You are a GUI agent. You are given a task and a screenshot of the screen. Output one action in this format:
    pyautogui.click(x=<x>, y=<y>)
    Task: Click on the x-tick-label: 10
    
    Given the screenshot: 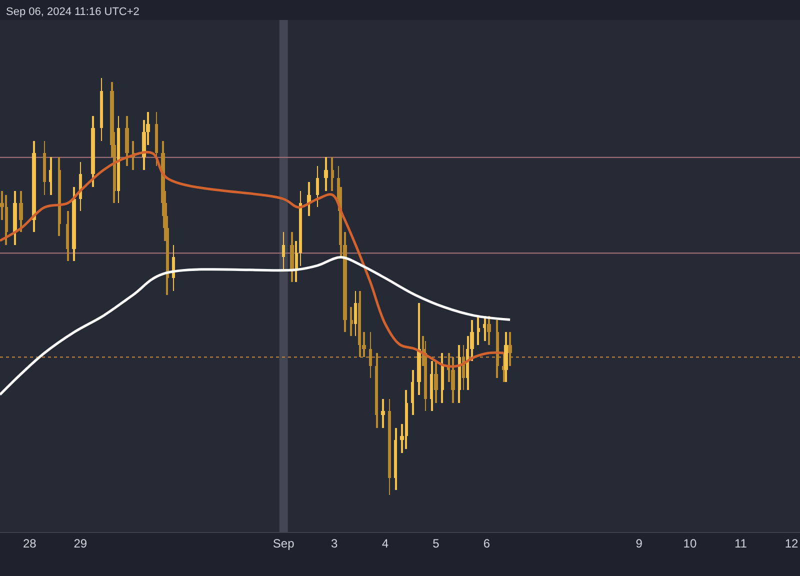 What is the action you would take?
    pyautogui.click(x=690, y=543)
    